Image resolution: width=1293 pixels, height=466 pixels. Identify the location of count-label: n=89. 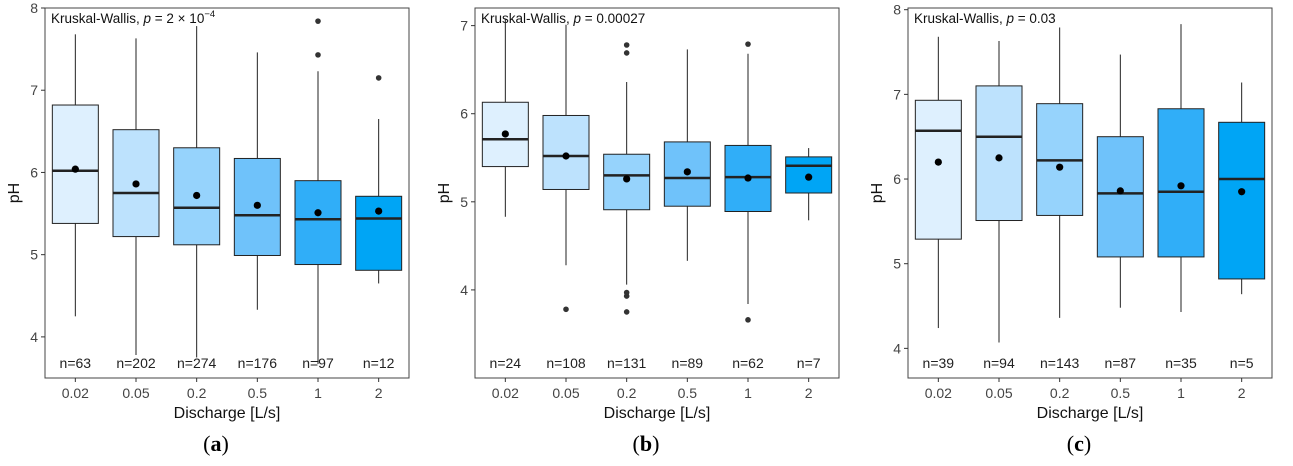
(688, 363).